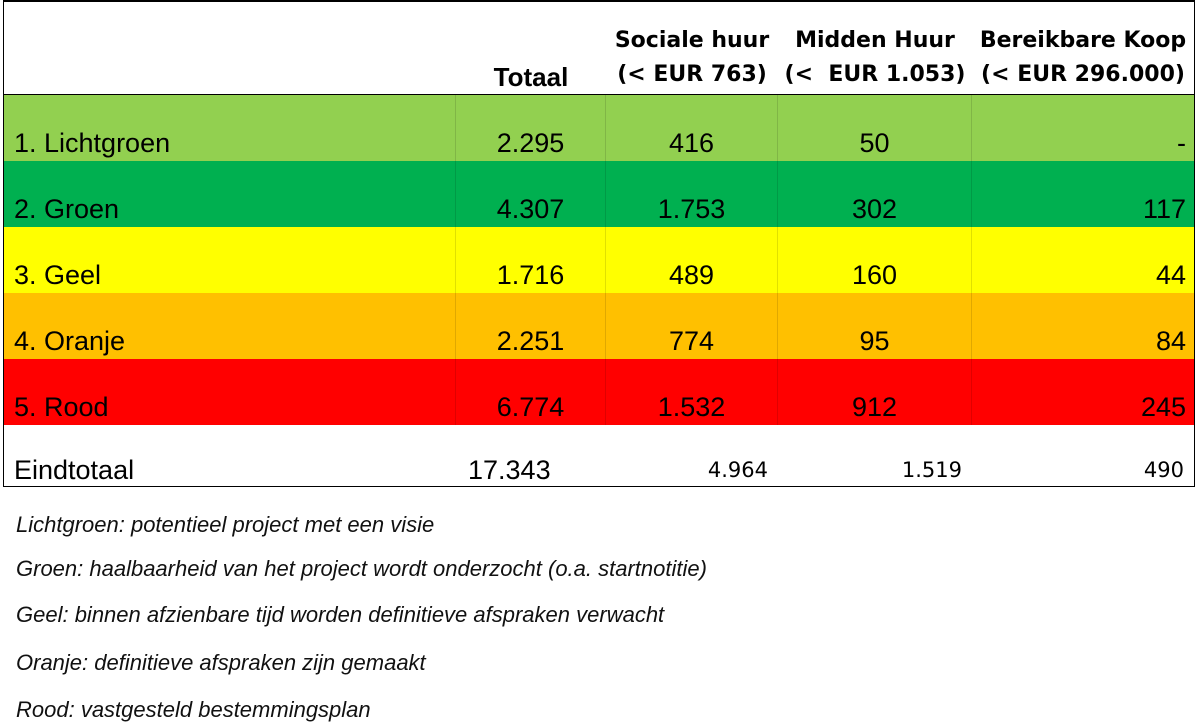 Image resolution: width=1198 pixels, height=727 pixels. I want to click on table-row: 2. Groen 4.307 1.753 302 117, so click(599, 194).